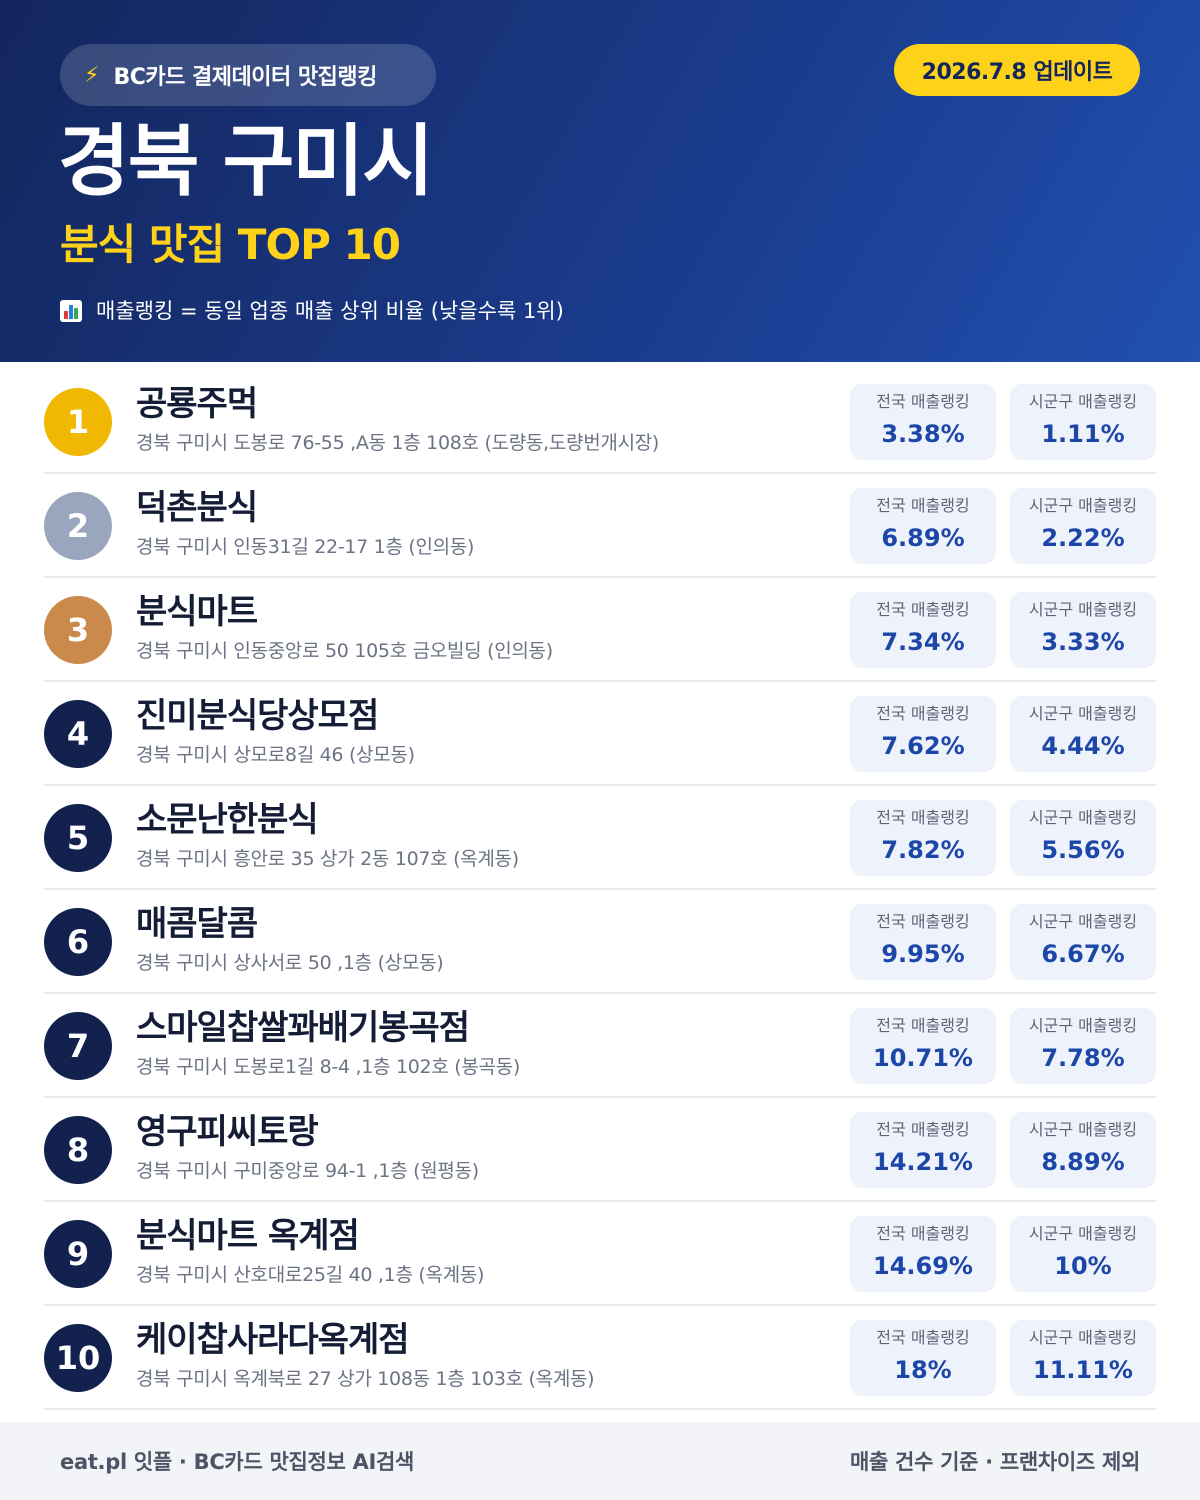 This screenshot has height=1500, width=1200. I want to click on restaurant-name: 진미분식당상모점, so click(257, 716).